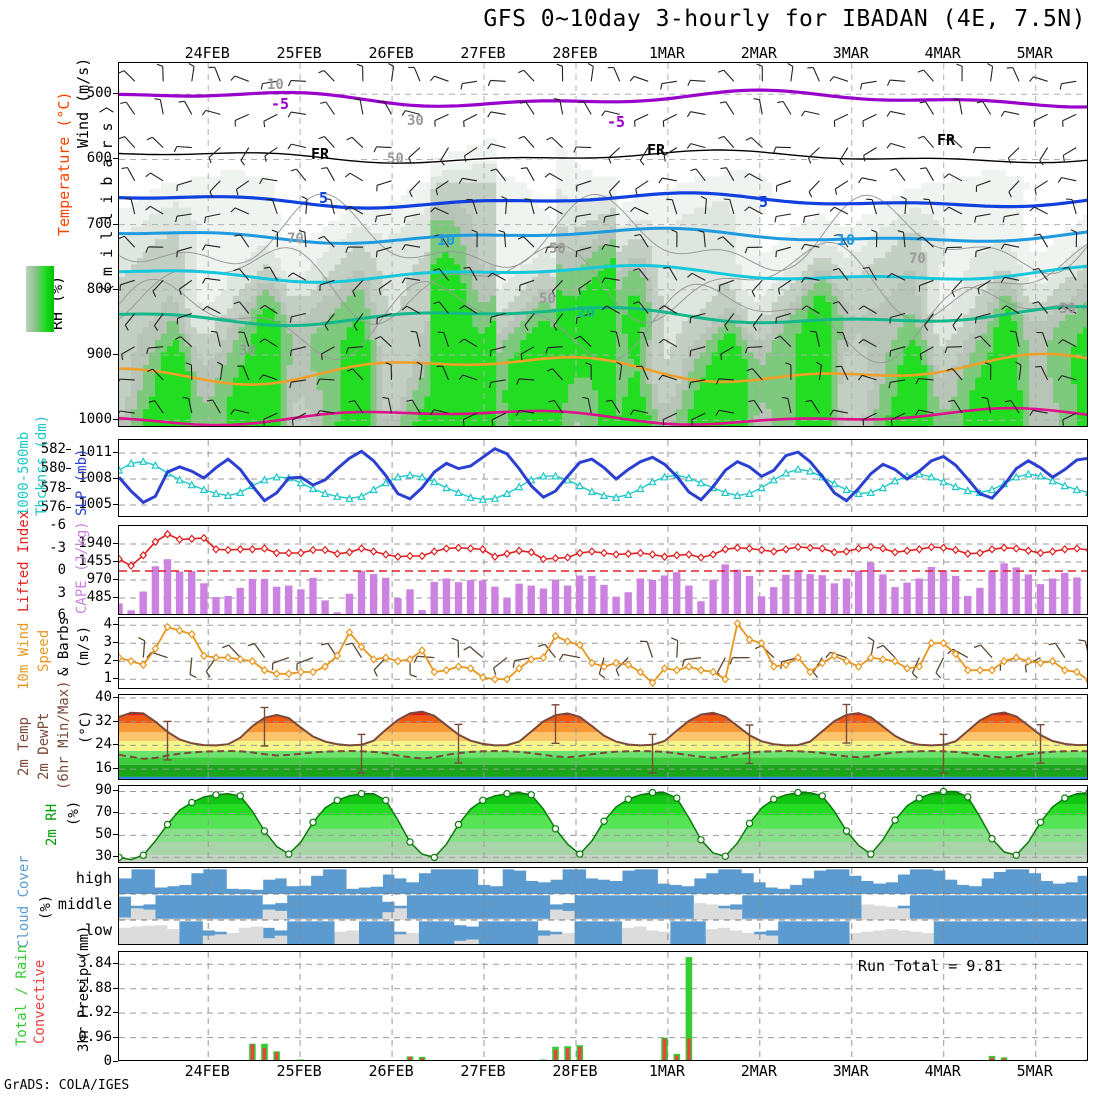 This screenshot has width=1100, height=1100. What do you see at coordinates (99, 597) in the screenshot?
I see `cape-tick-485: 485` at bounding box center [99, 597].